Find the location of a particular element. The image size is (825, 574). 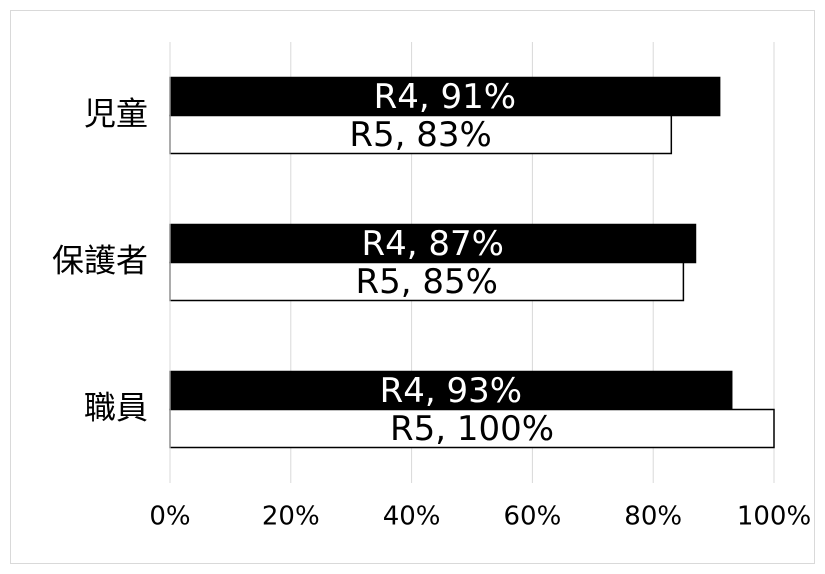

y-tick-label: 児童 is located at coordinates (116, 114).